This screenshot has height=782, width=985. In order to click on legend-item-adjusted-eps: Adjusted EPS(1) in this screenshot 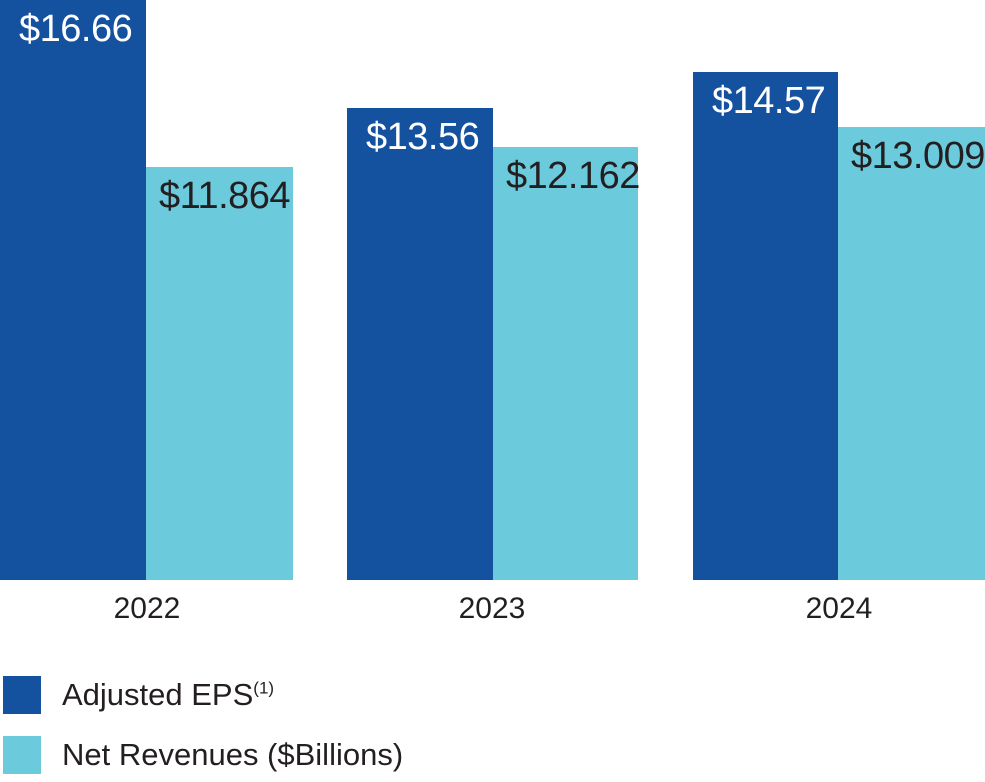, I will do `click(203, 695)`.